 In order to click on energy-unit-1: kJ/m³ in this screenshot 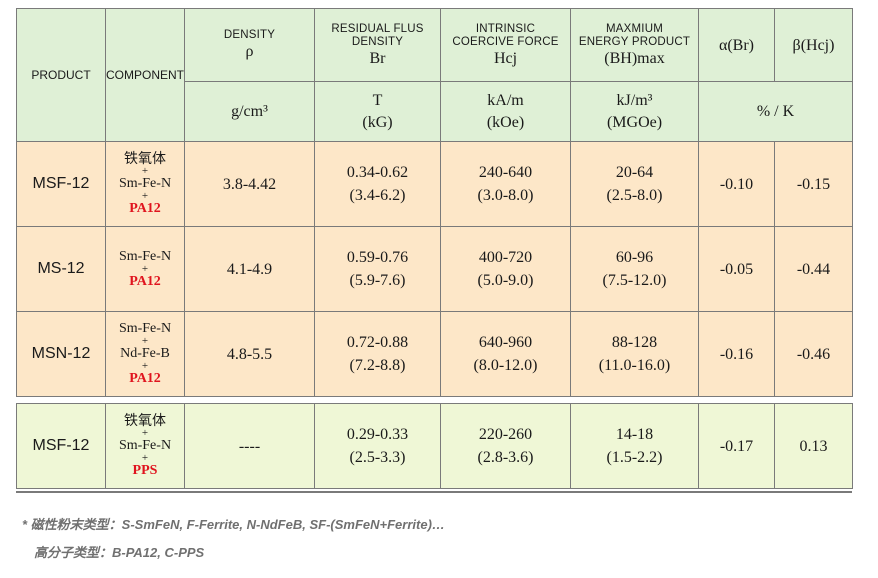, I will do `click(634, 100)`.